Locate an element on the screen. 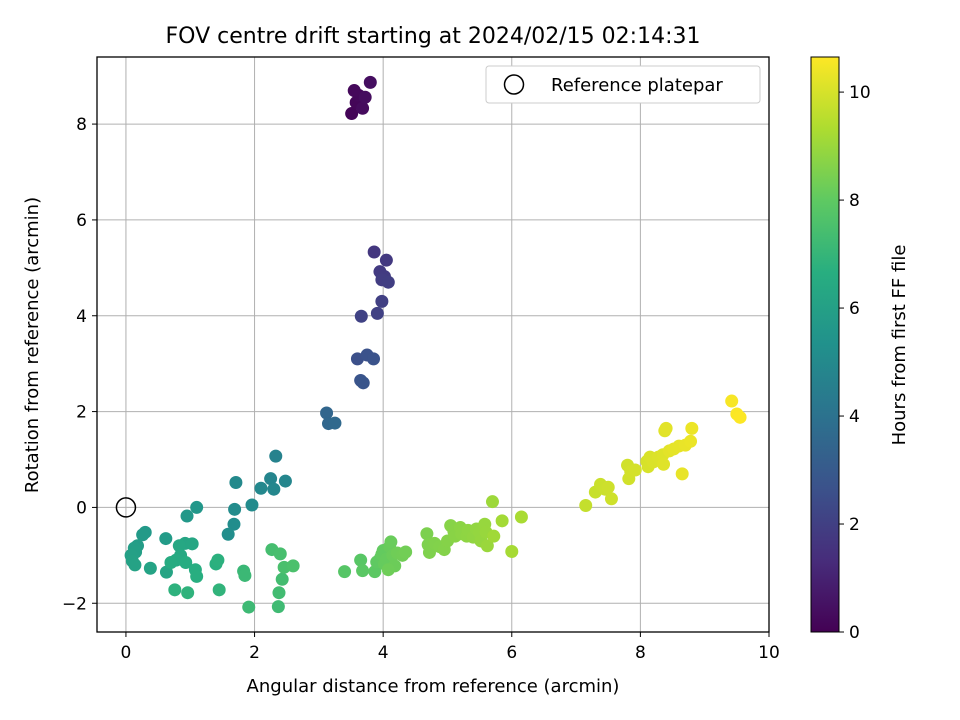 This screenshot has width=960, height=720. y-axis-ticks: −2 0 2 4 6 8 is located at coordinates (79, 364).